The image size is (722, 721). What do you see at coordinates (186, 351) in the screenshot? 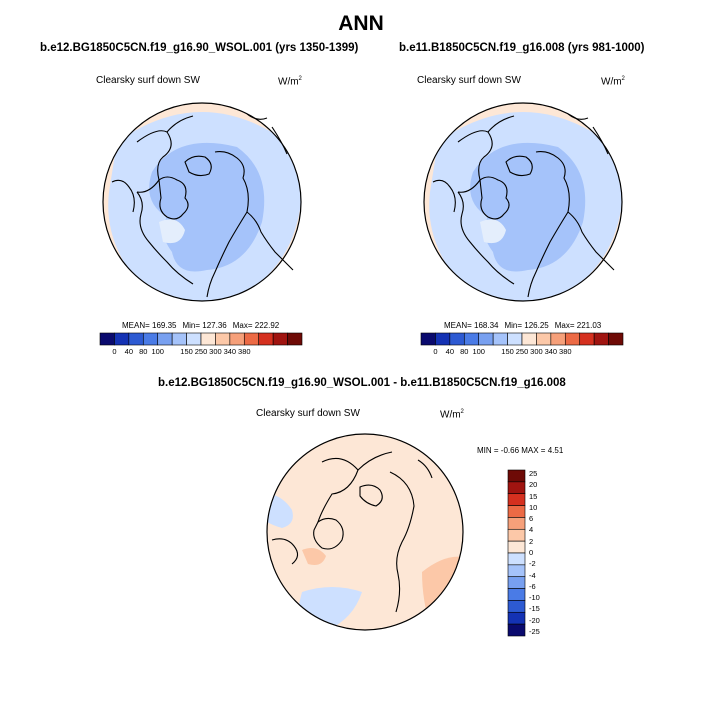
I see `panel1-colorbar-tick-label: 150` at bounding box center [186, 351].